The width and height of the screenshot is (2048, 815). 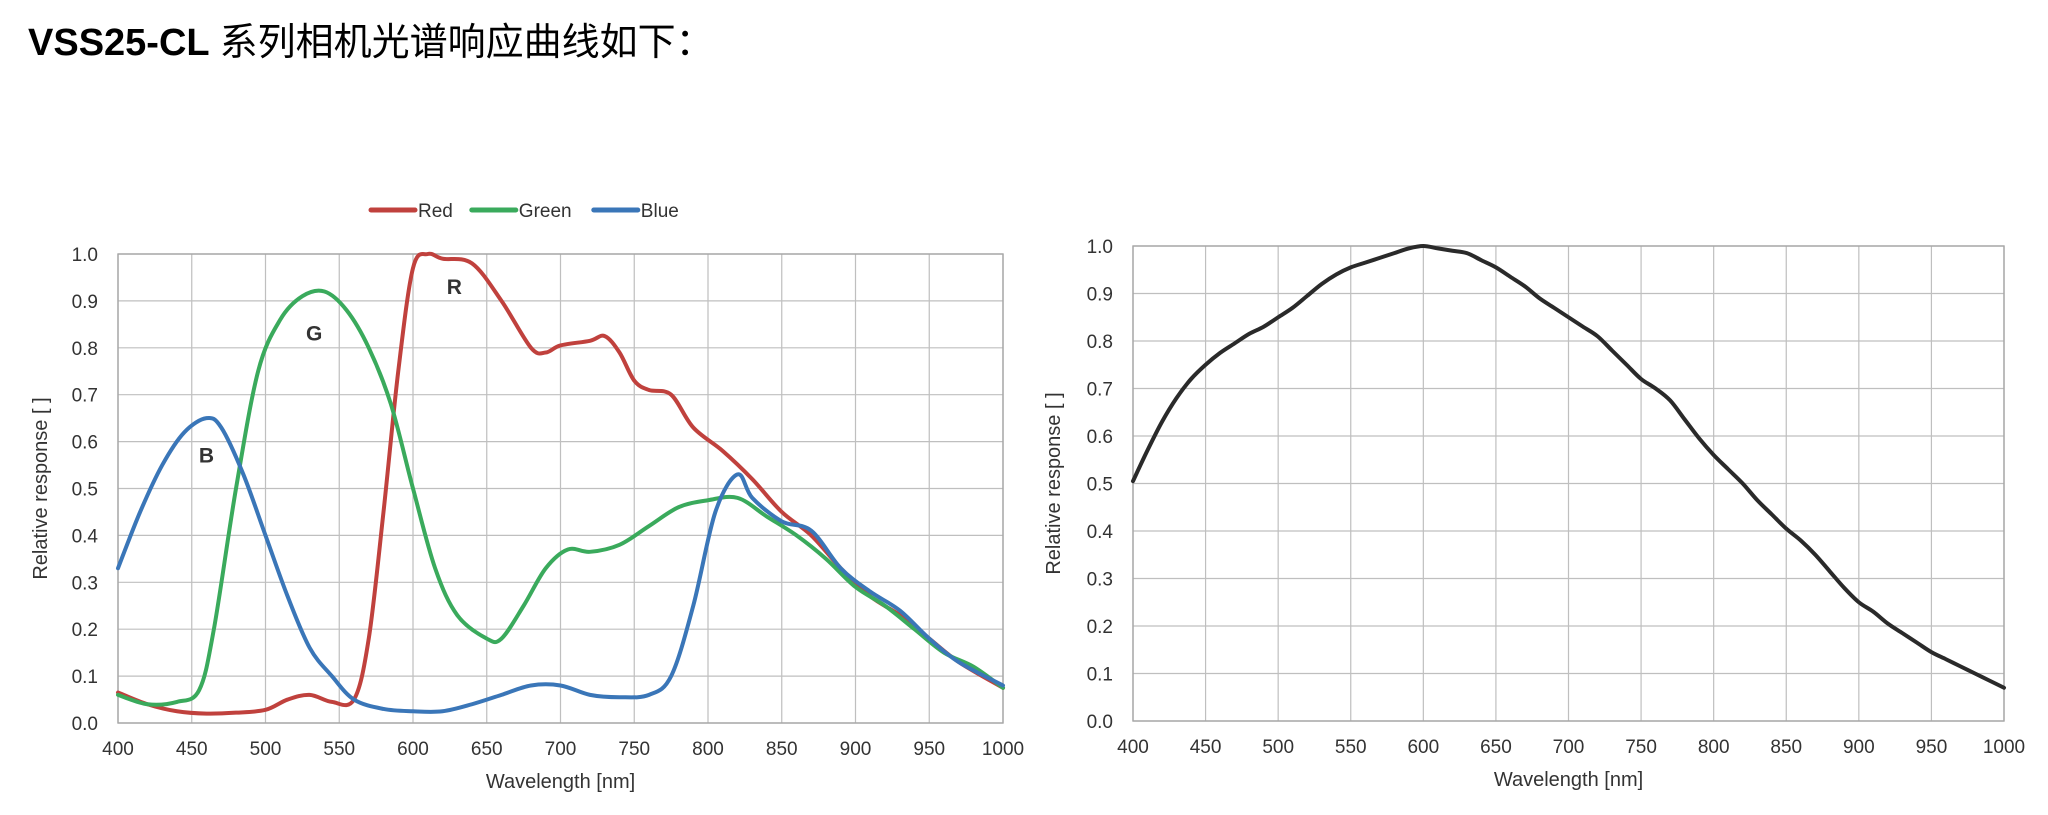 I want to click on right-chart-y-tick-label: 0.3, so click(x=1100, y=580).